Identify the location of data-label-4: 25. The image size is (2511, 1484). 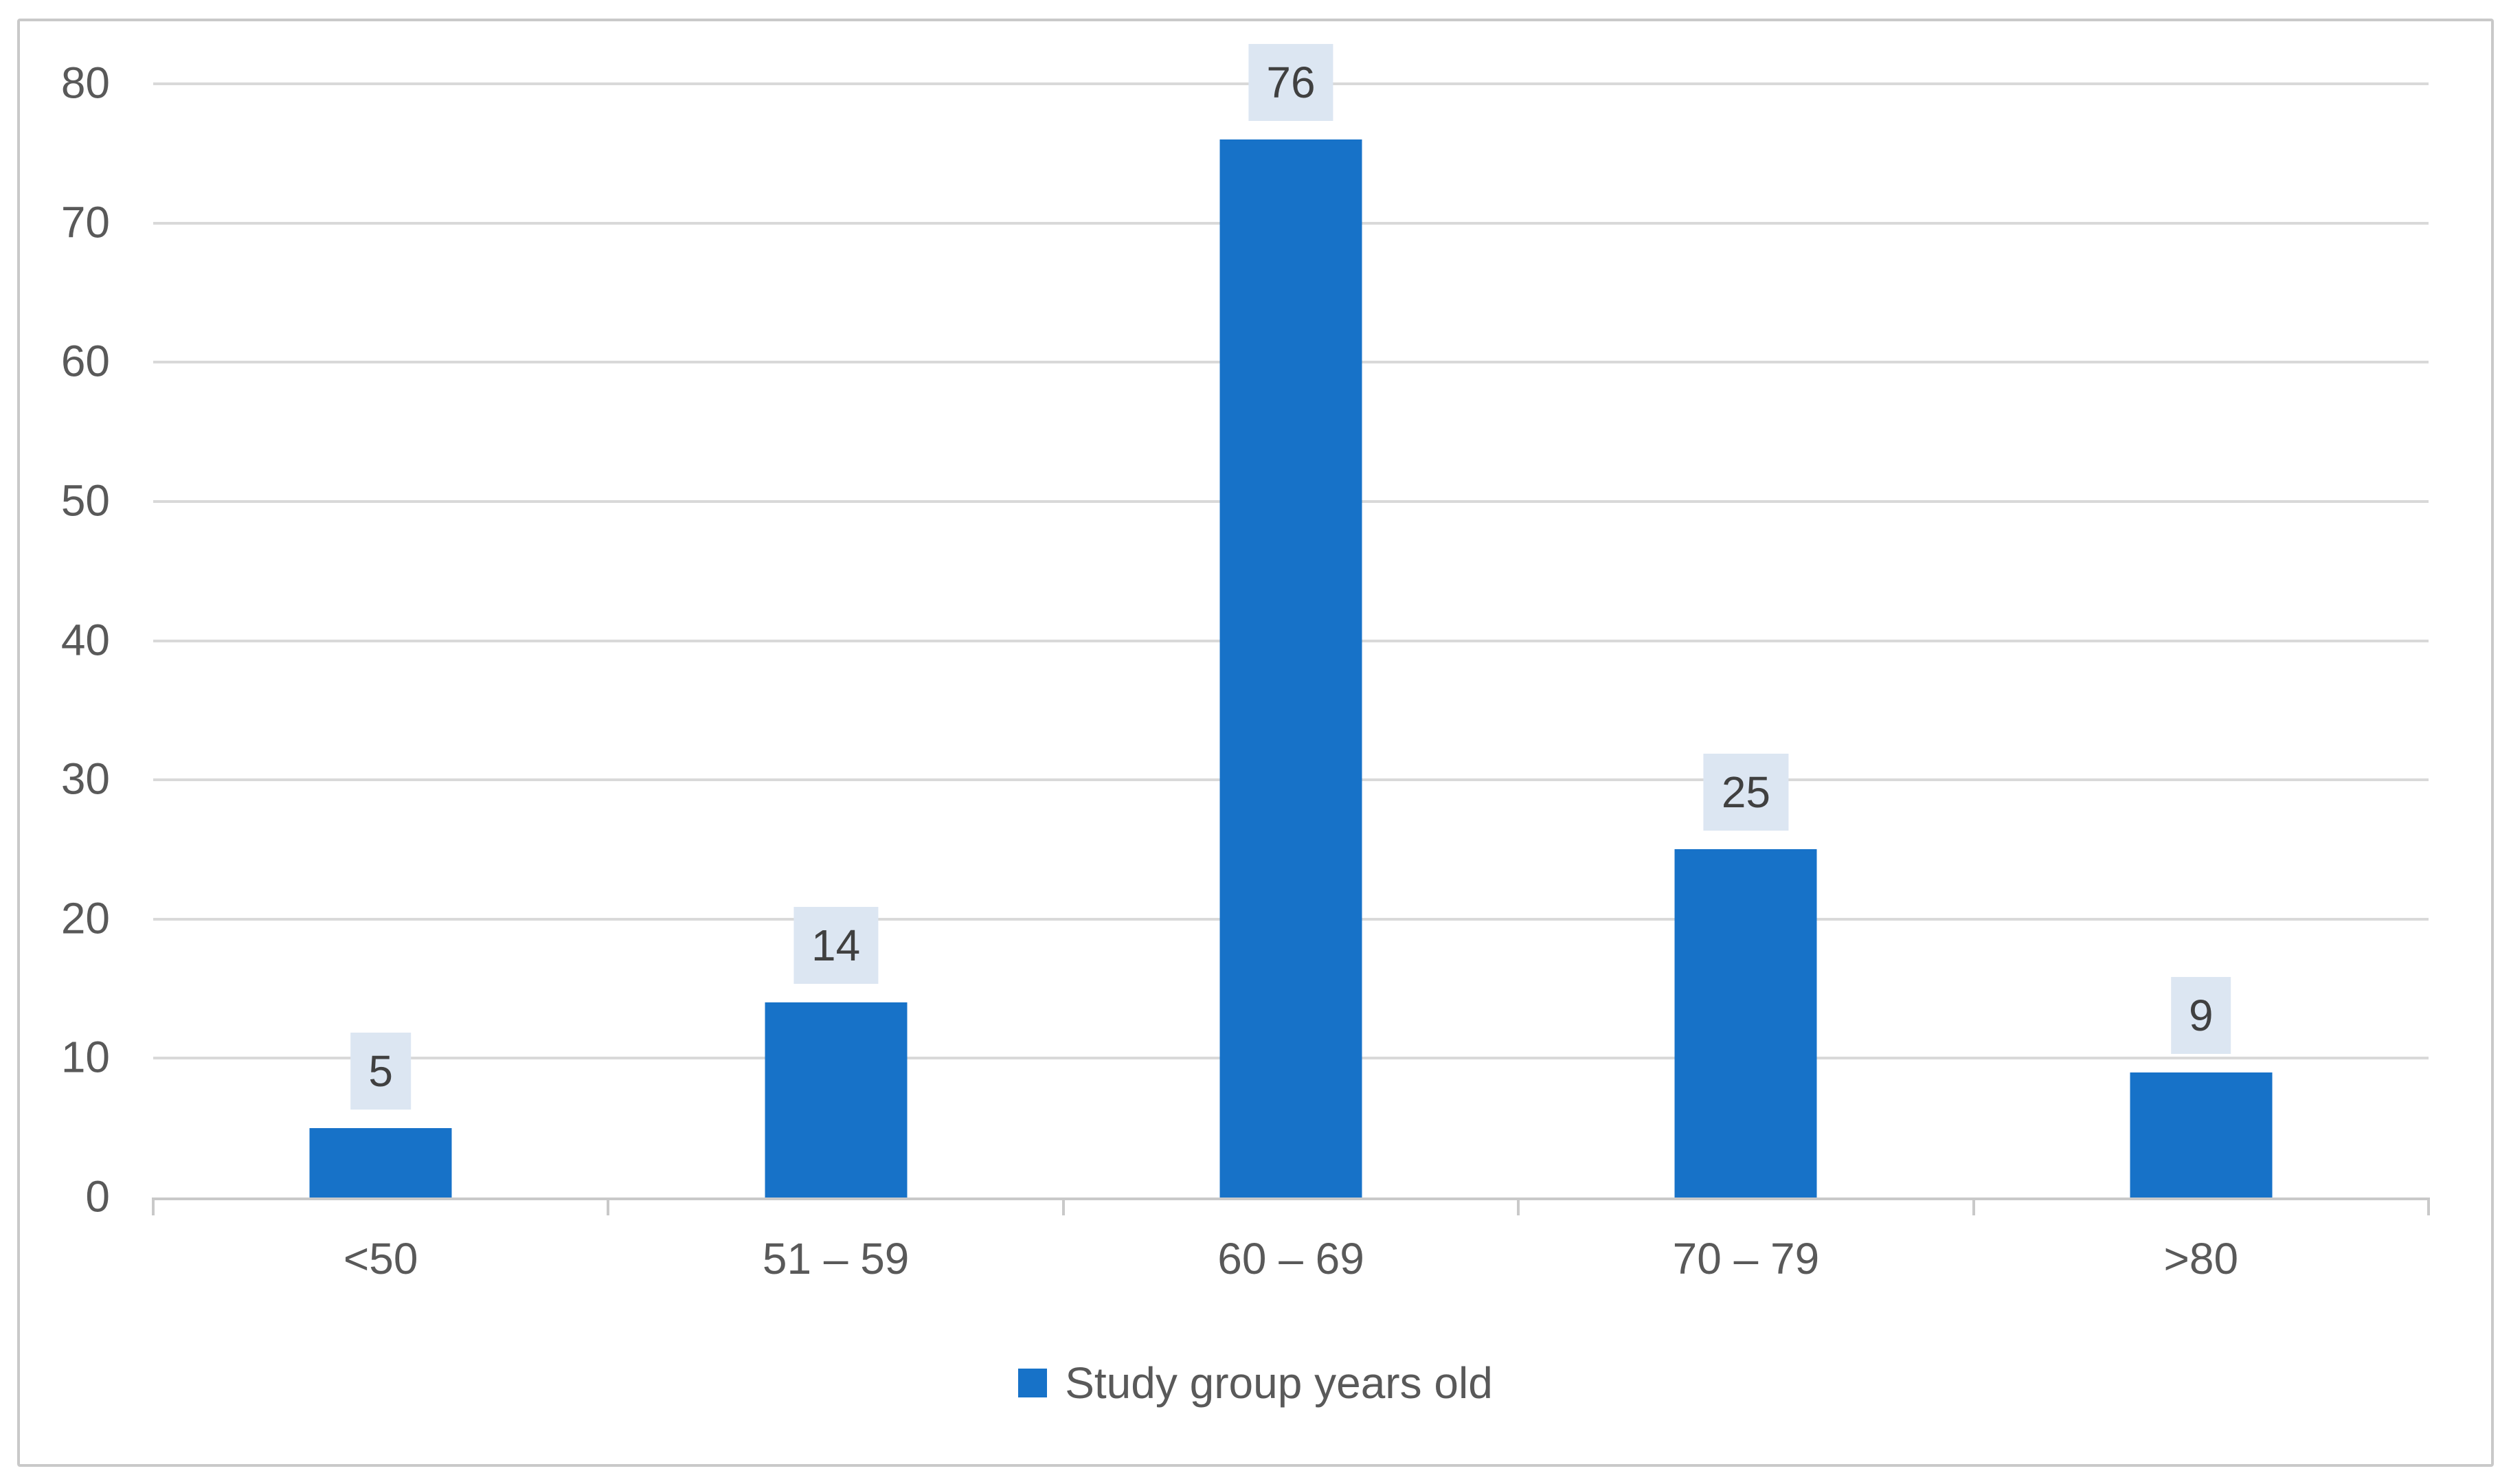
(1746, 793).